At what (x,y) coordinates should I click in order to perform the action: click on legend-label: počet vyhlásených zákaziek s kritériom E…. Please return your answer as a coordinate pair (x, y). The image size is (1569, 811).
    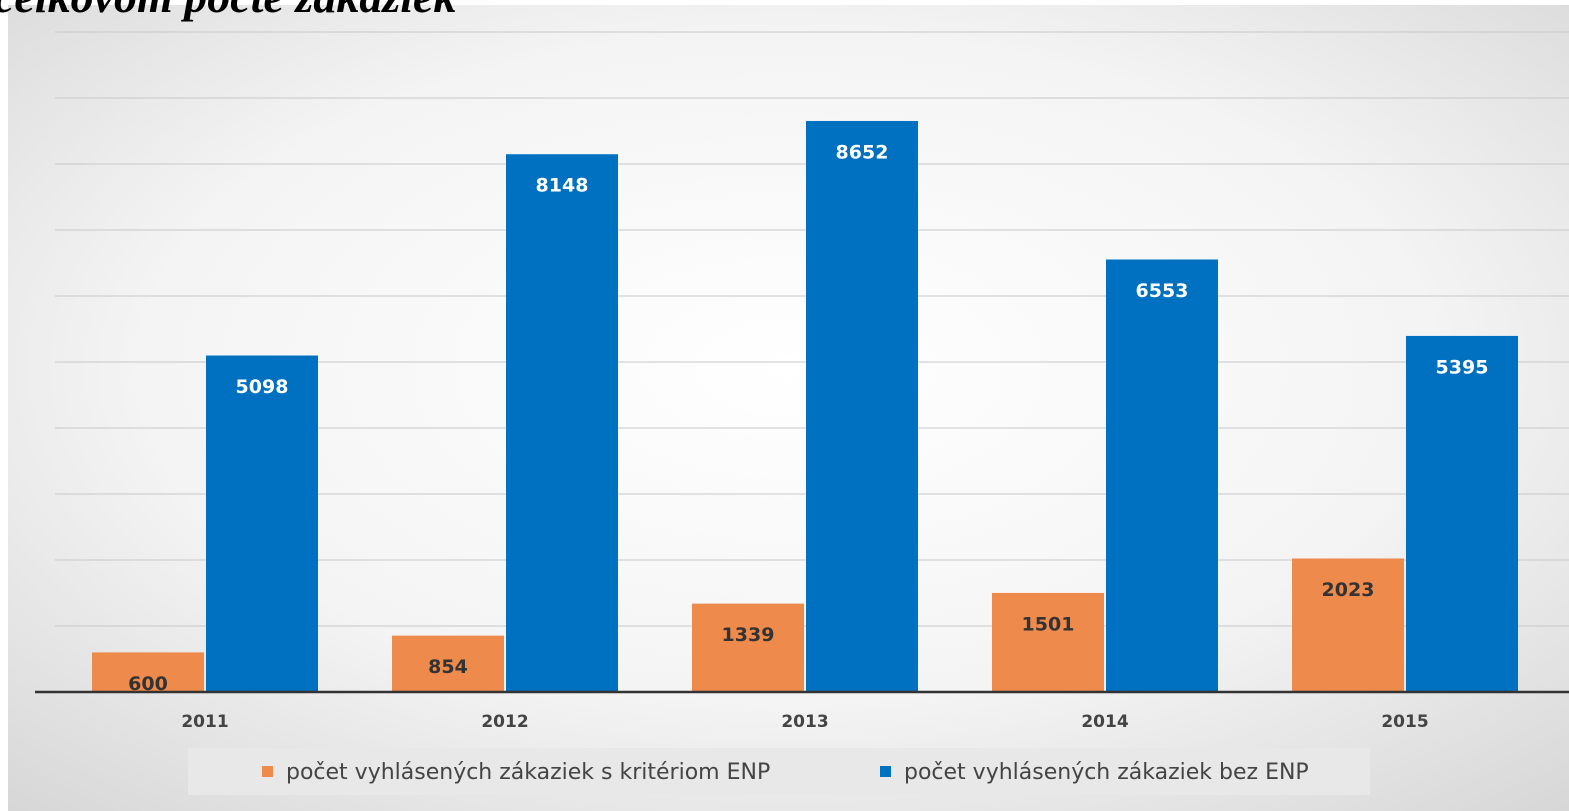
    Looking at the image, I should click on (528, 772).